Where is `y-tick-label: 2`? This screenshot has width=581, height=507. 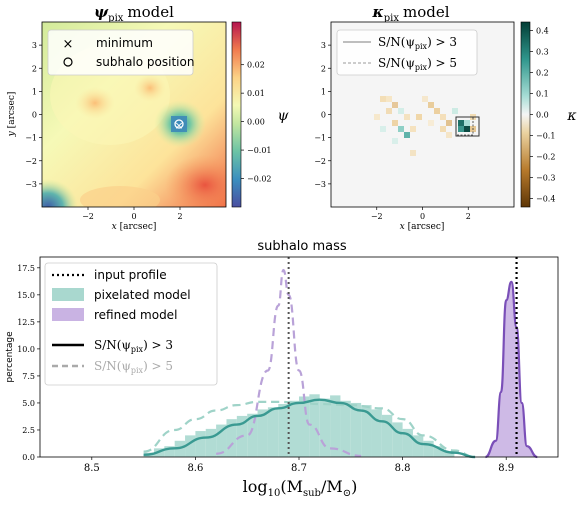
y-tick-label: 2 is located at coordinates (34, 68).